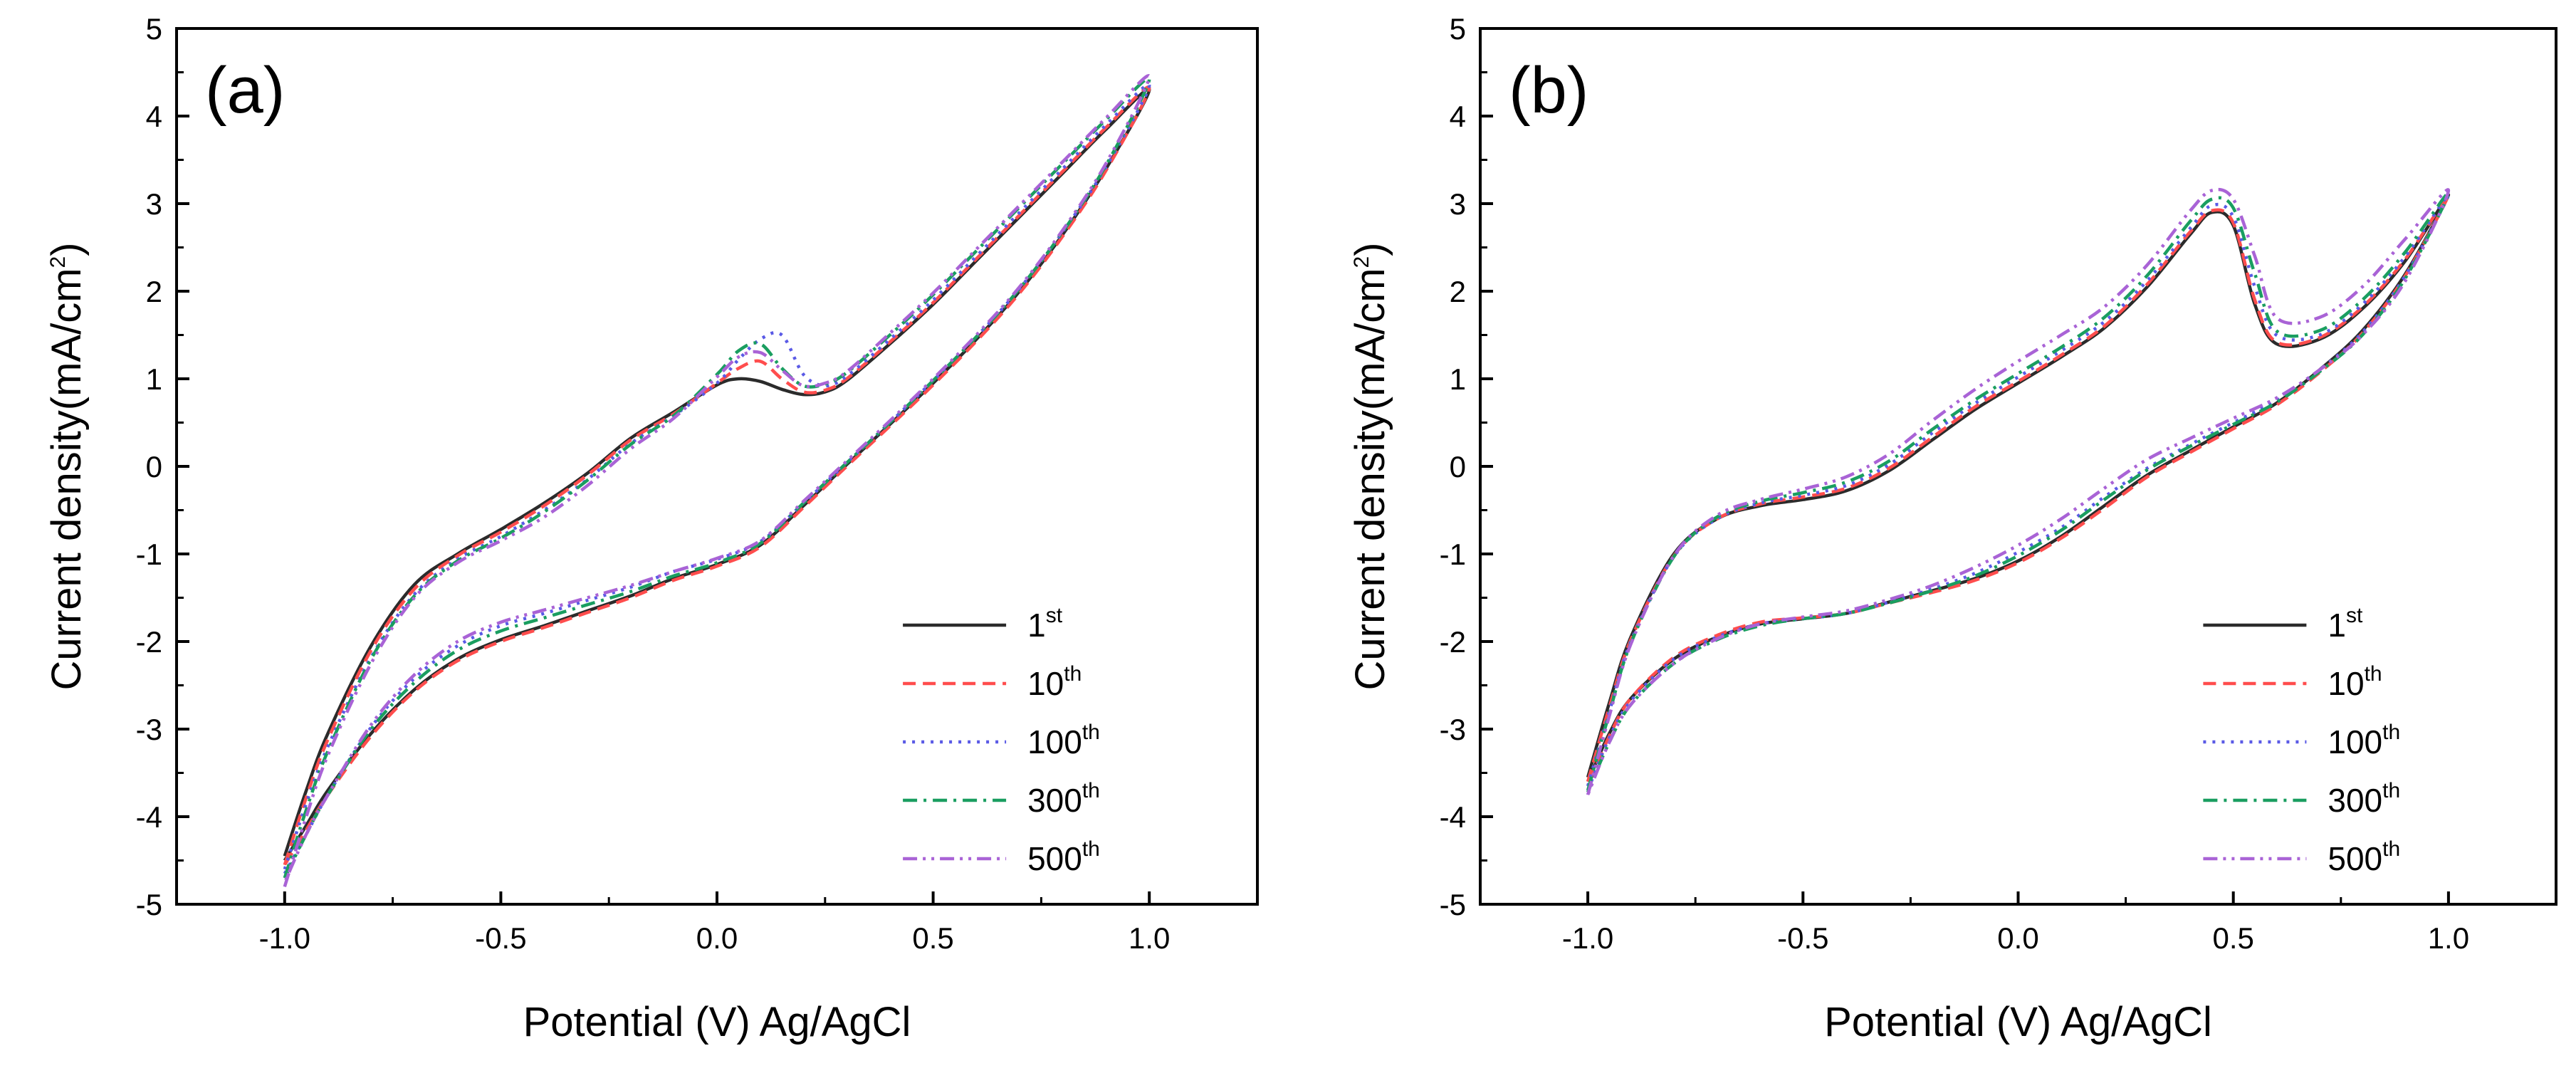  Describe the element at coordinates (245, 90) in the screenshot. I see `panel-label: (a)` at that location.